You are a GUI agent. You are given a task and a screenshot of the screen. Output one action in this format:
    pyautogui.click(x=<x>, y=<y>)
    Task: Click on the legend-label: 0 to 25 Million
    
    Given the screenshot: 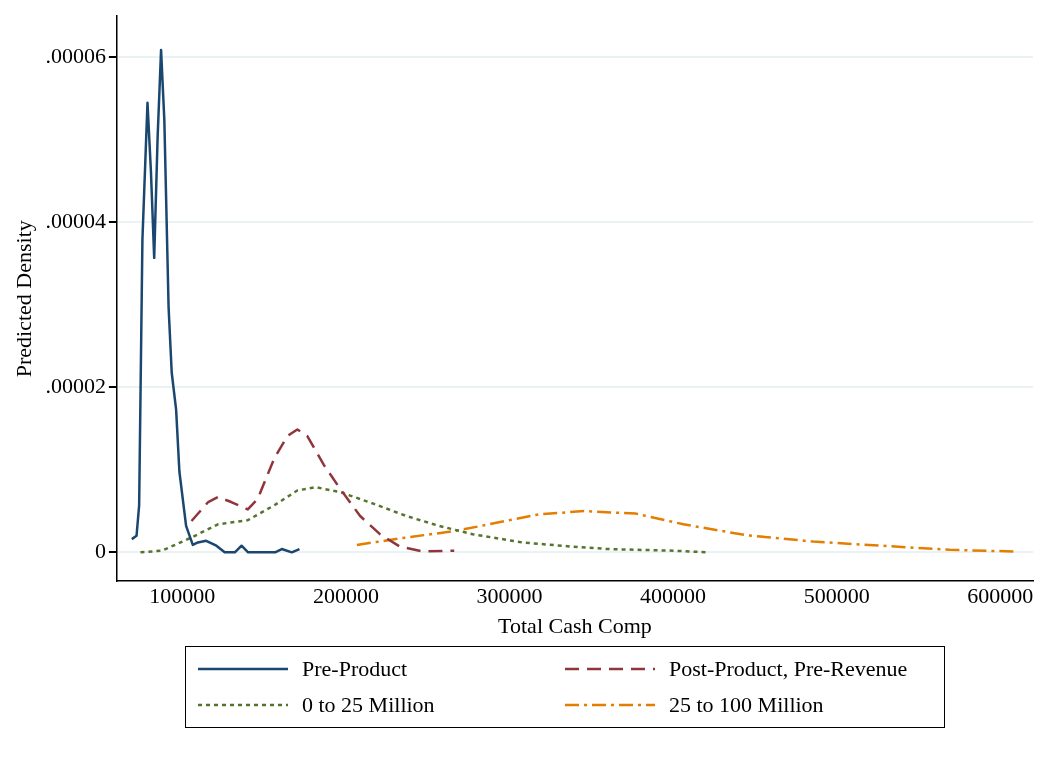 What is the action you would take?
    pyautogui.click(x=368, y=705)
    